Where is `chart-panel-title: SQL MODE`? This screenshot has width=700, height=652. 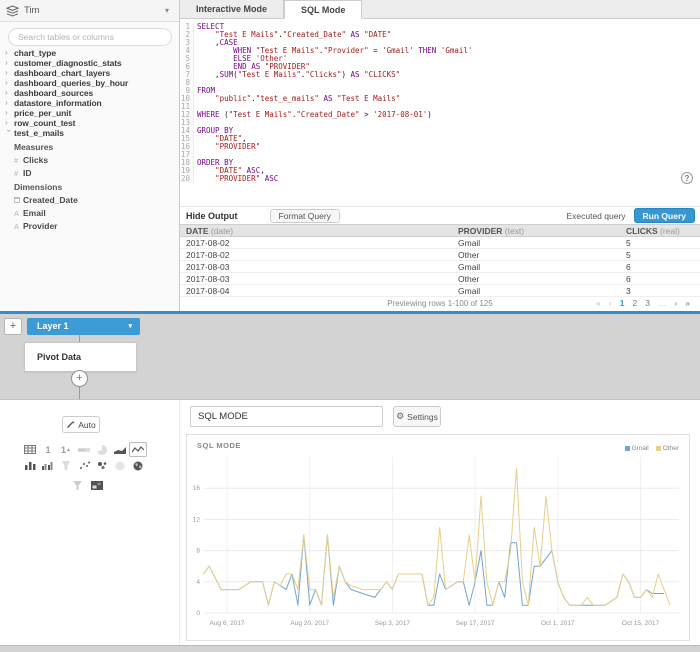 chart-panel-title: SQL MODE is located at coordinates (219, 445).